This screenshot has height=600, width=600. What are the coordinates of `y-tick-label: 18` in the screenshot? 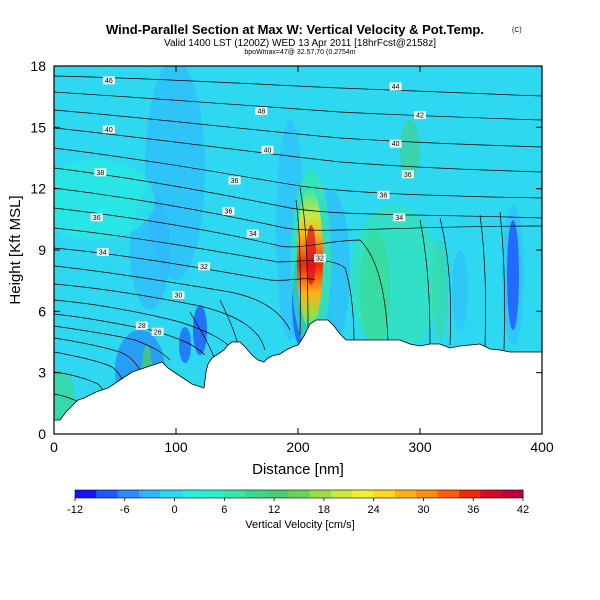 It's located at (38, 66).